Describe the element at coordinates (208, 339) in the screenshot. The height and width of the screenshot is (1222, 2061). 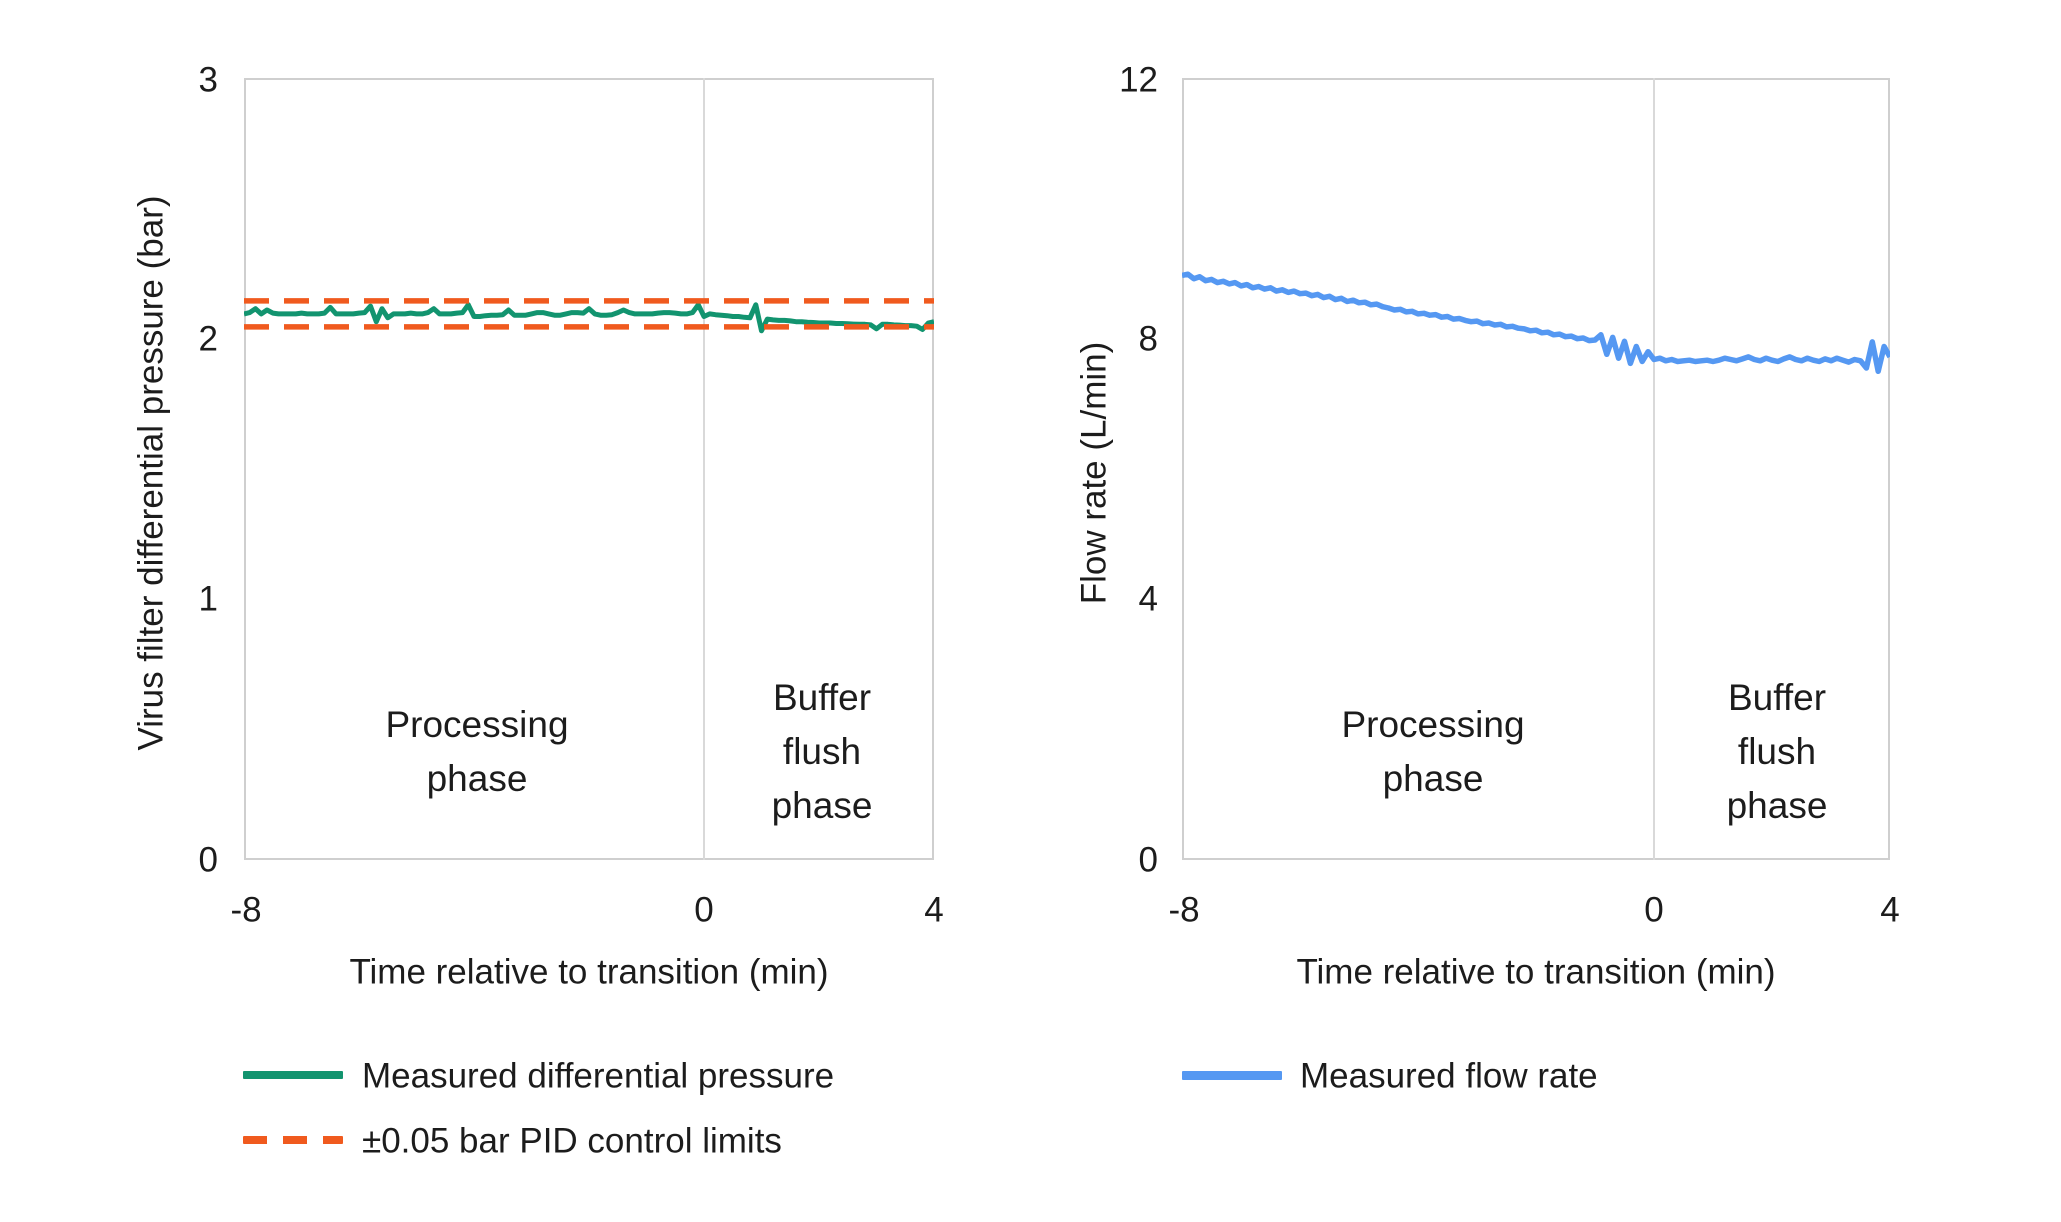
I see `pressure-y-tick-2: 2` at that location.